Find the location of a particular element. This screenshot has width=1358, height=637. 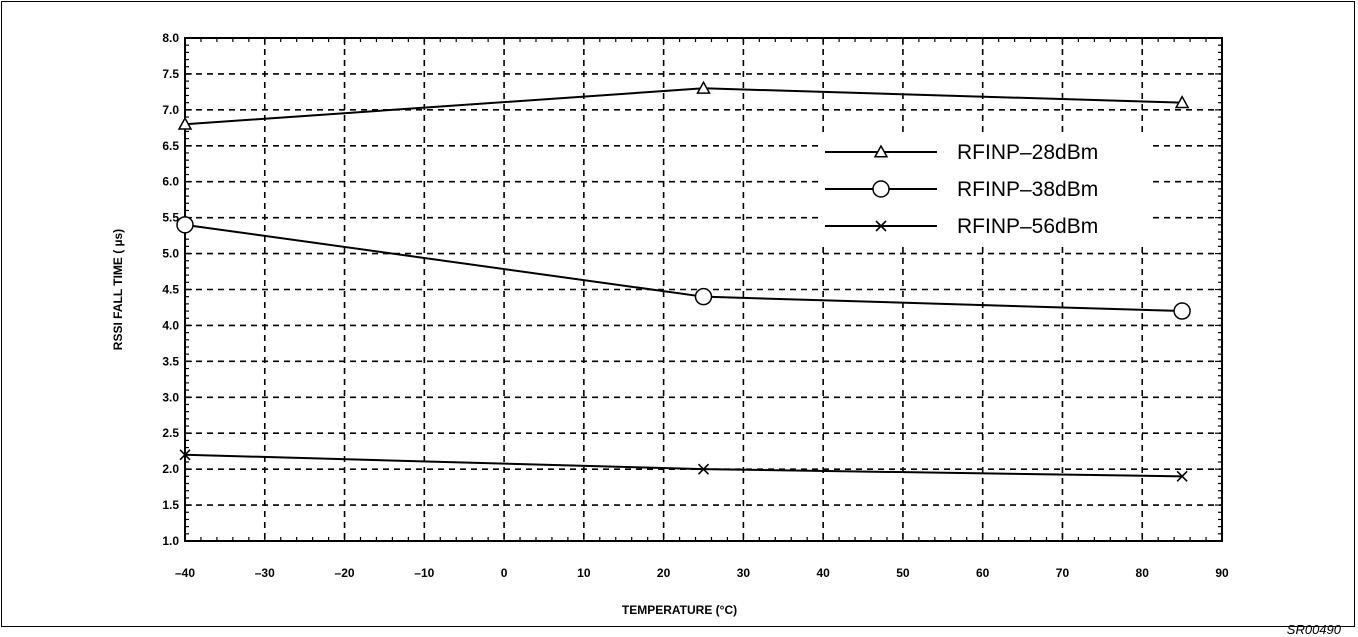

legend-item: RFINP–56dBm is located at coordinates (961, 226).